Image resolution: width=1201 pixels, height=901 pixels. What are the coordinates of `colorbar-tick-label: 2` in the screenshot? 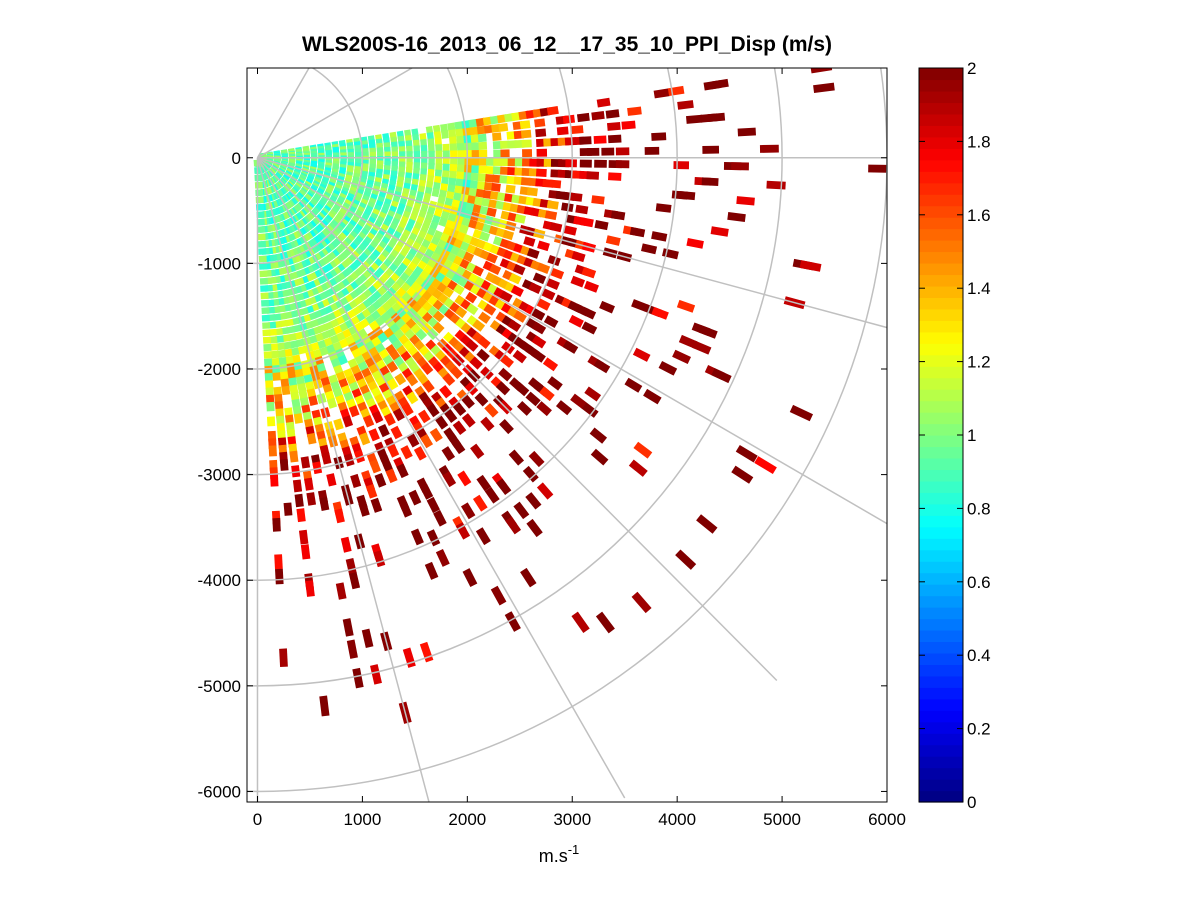 It's located at (971, 68).